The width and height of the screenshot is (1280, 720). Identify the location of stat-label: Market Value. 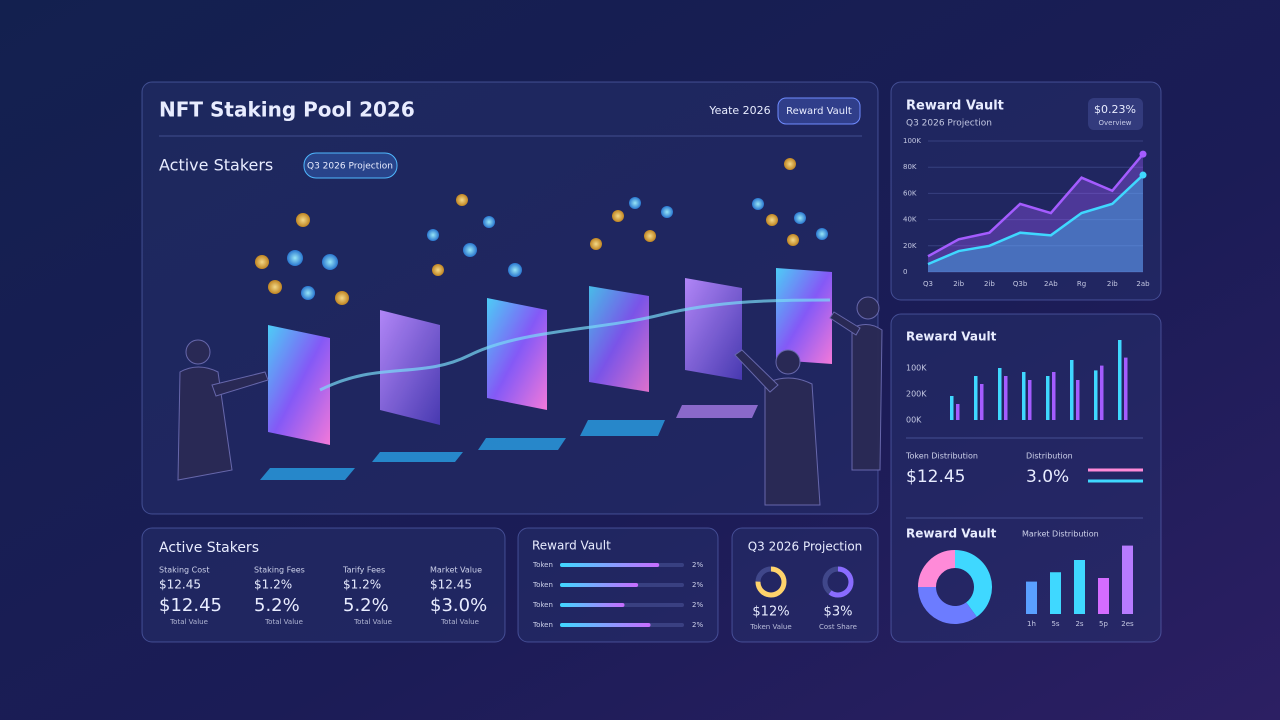
(456, 570).